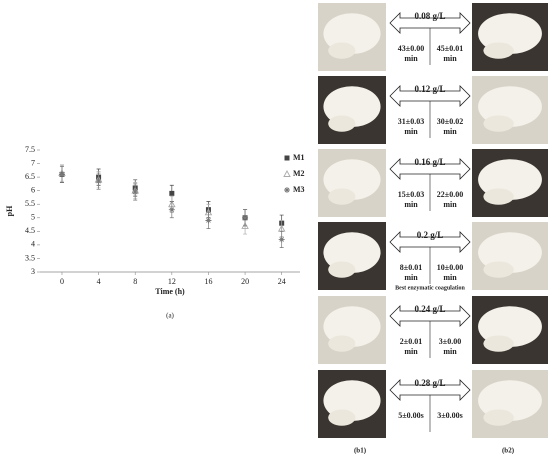  I want to click on time-left: 43±0.00, so click(411, 48).